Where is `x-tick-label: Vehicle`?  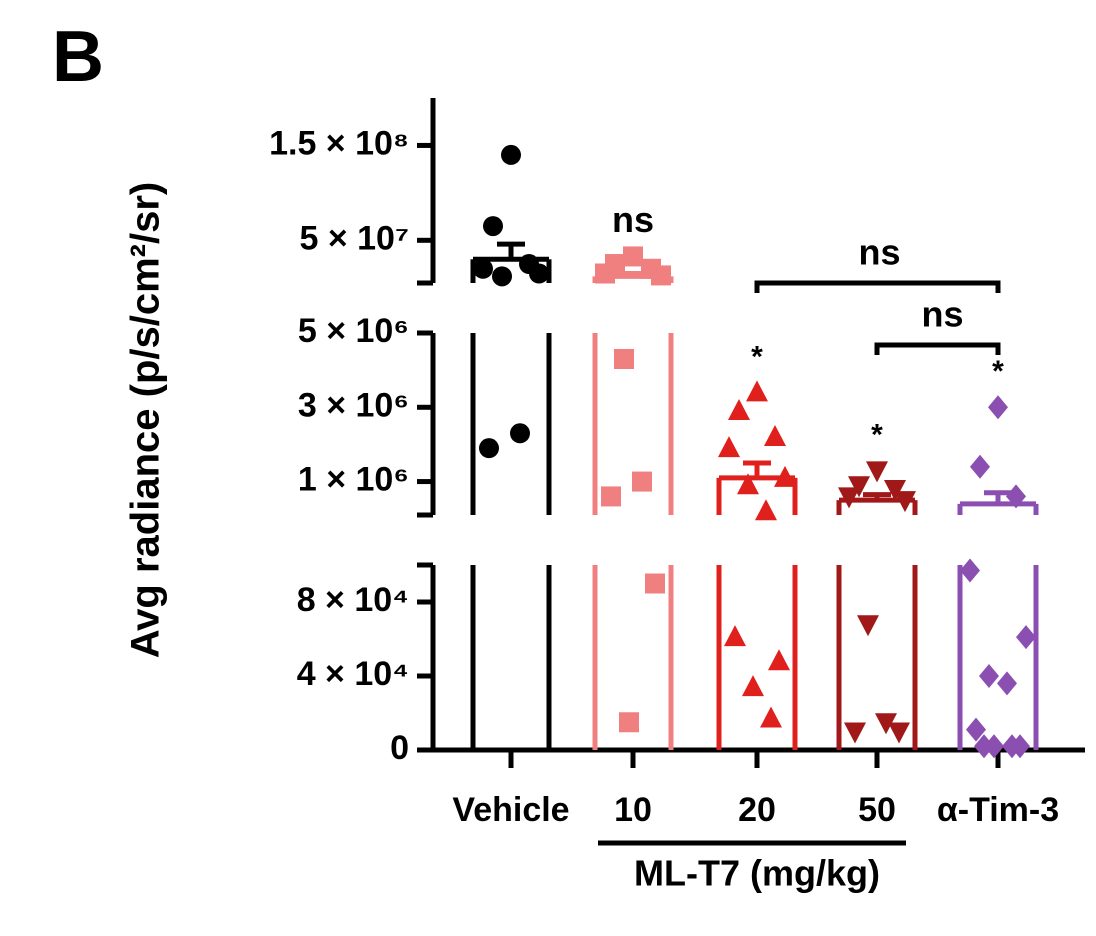
x-tick-label: Vehicle is located at coordinates (510, 810).